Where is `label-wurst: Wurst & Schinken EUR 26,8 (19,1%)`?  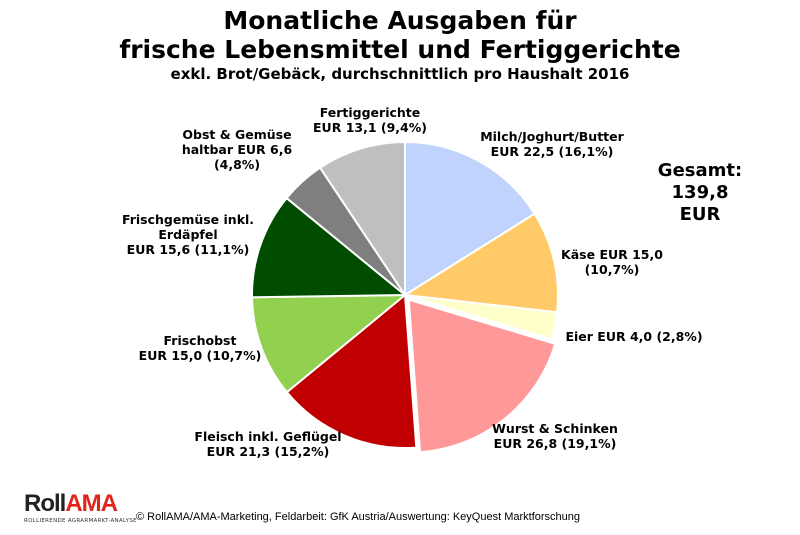 label-wurst: Wurst & Schinken EUR 26,8 (19,1%) is located at coordinates (555, 436).